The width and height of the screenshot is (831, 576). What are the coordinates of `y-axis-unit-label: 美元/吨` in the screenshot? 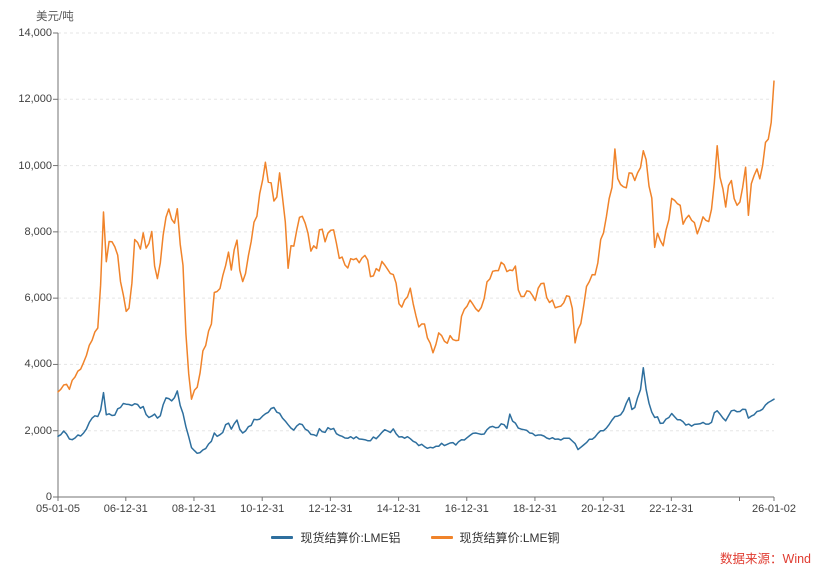 It's located at (55, 17).